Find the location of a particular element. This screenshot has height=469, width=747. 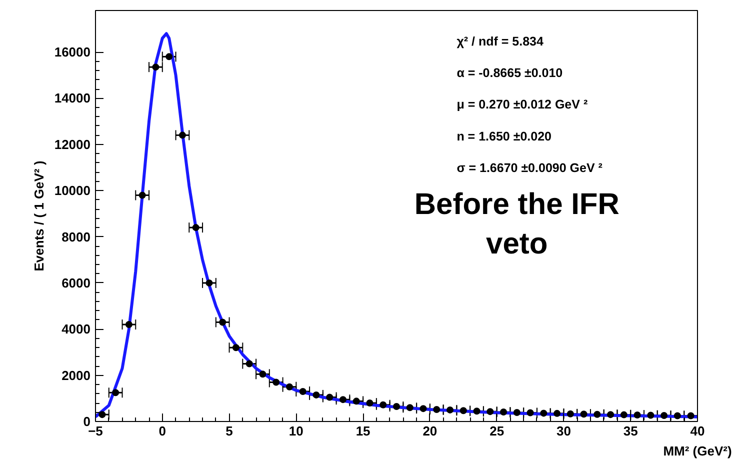

y-tick-label: 6000 is located at coordinates (76, 282).